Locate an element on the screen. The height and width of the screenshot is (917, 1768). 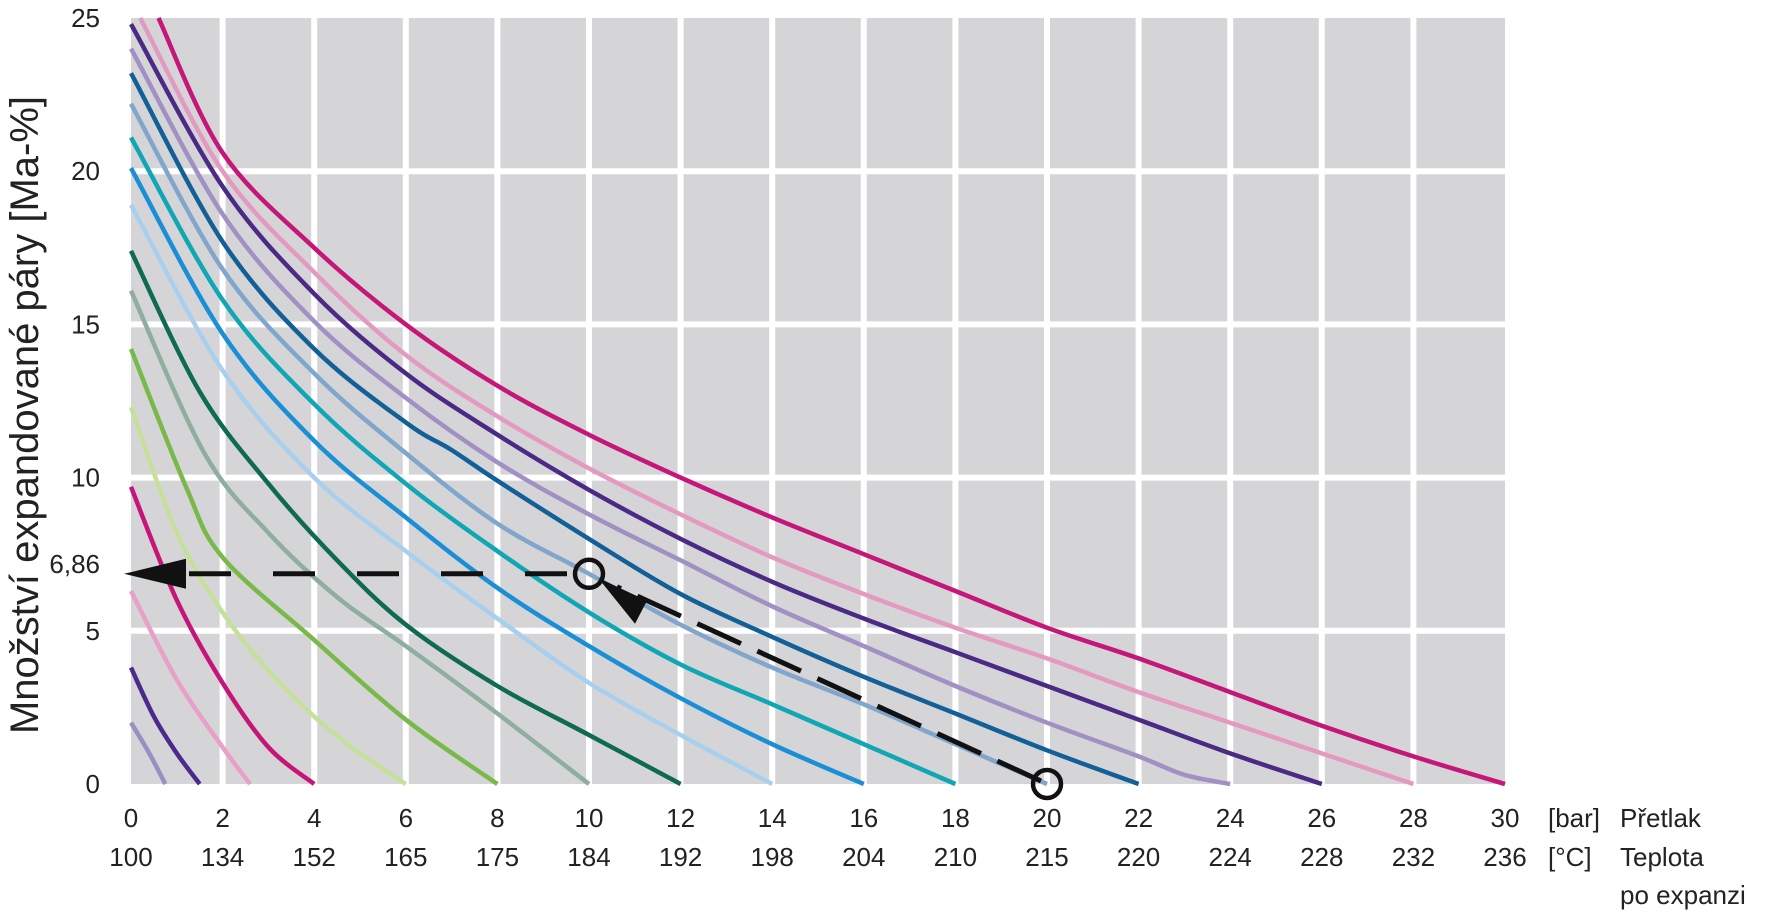
x-tick-label: 18 is located at coordinates (955, 818).